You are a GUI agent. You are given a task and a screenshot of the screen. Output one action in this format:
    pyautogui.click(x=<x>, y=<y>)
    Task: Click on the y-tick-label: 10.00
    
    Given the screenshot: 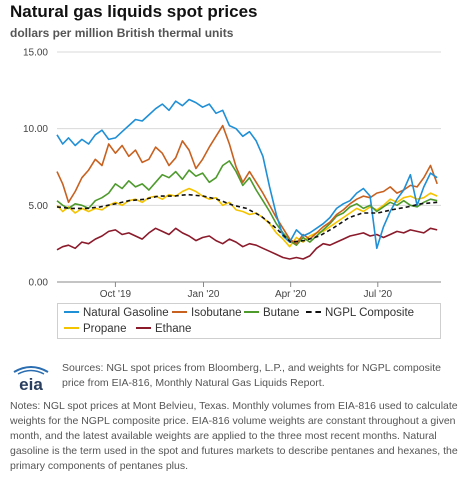 What is the action you would take?
    pyautogui.click(x=35, y=129)
    